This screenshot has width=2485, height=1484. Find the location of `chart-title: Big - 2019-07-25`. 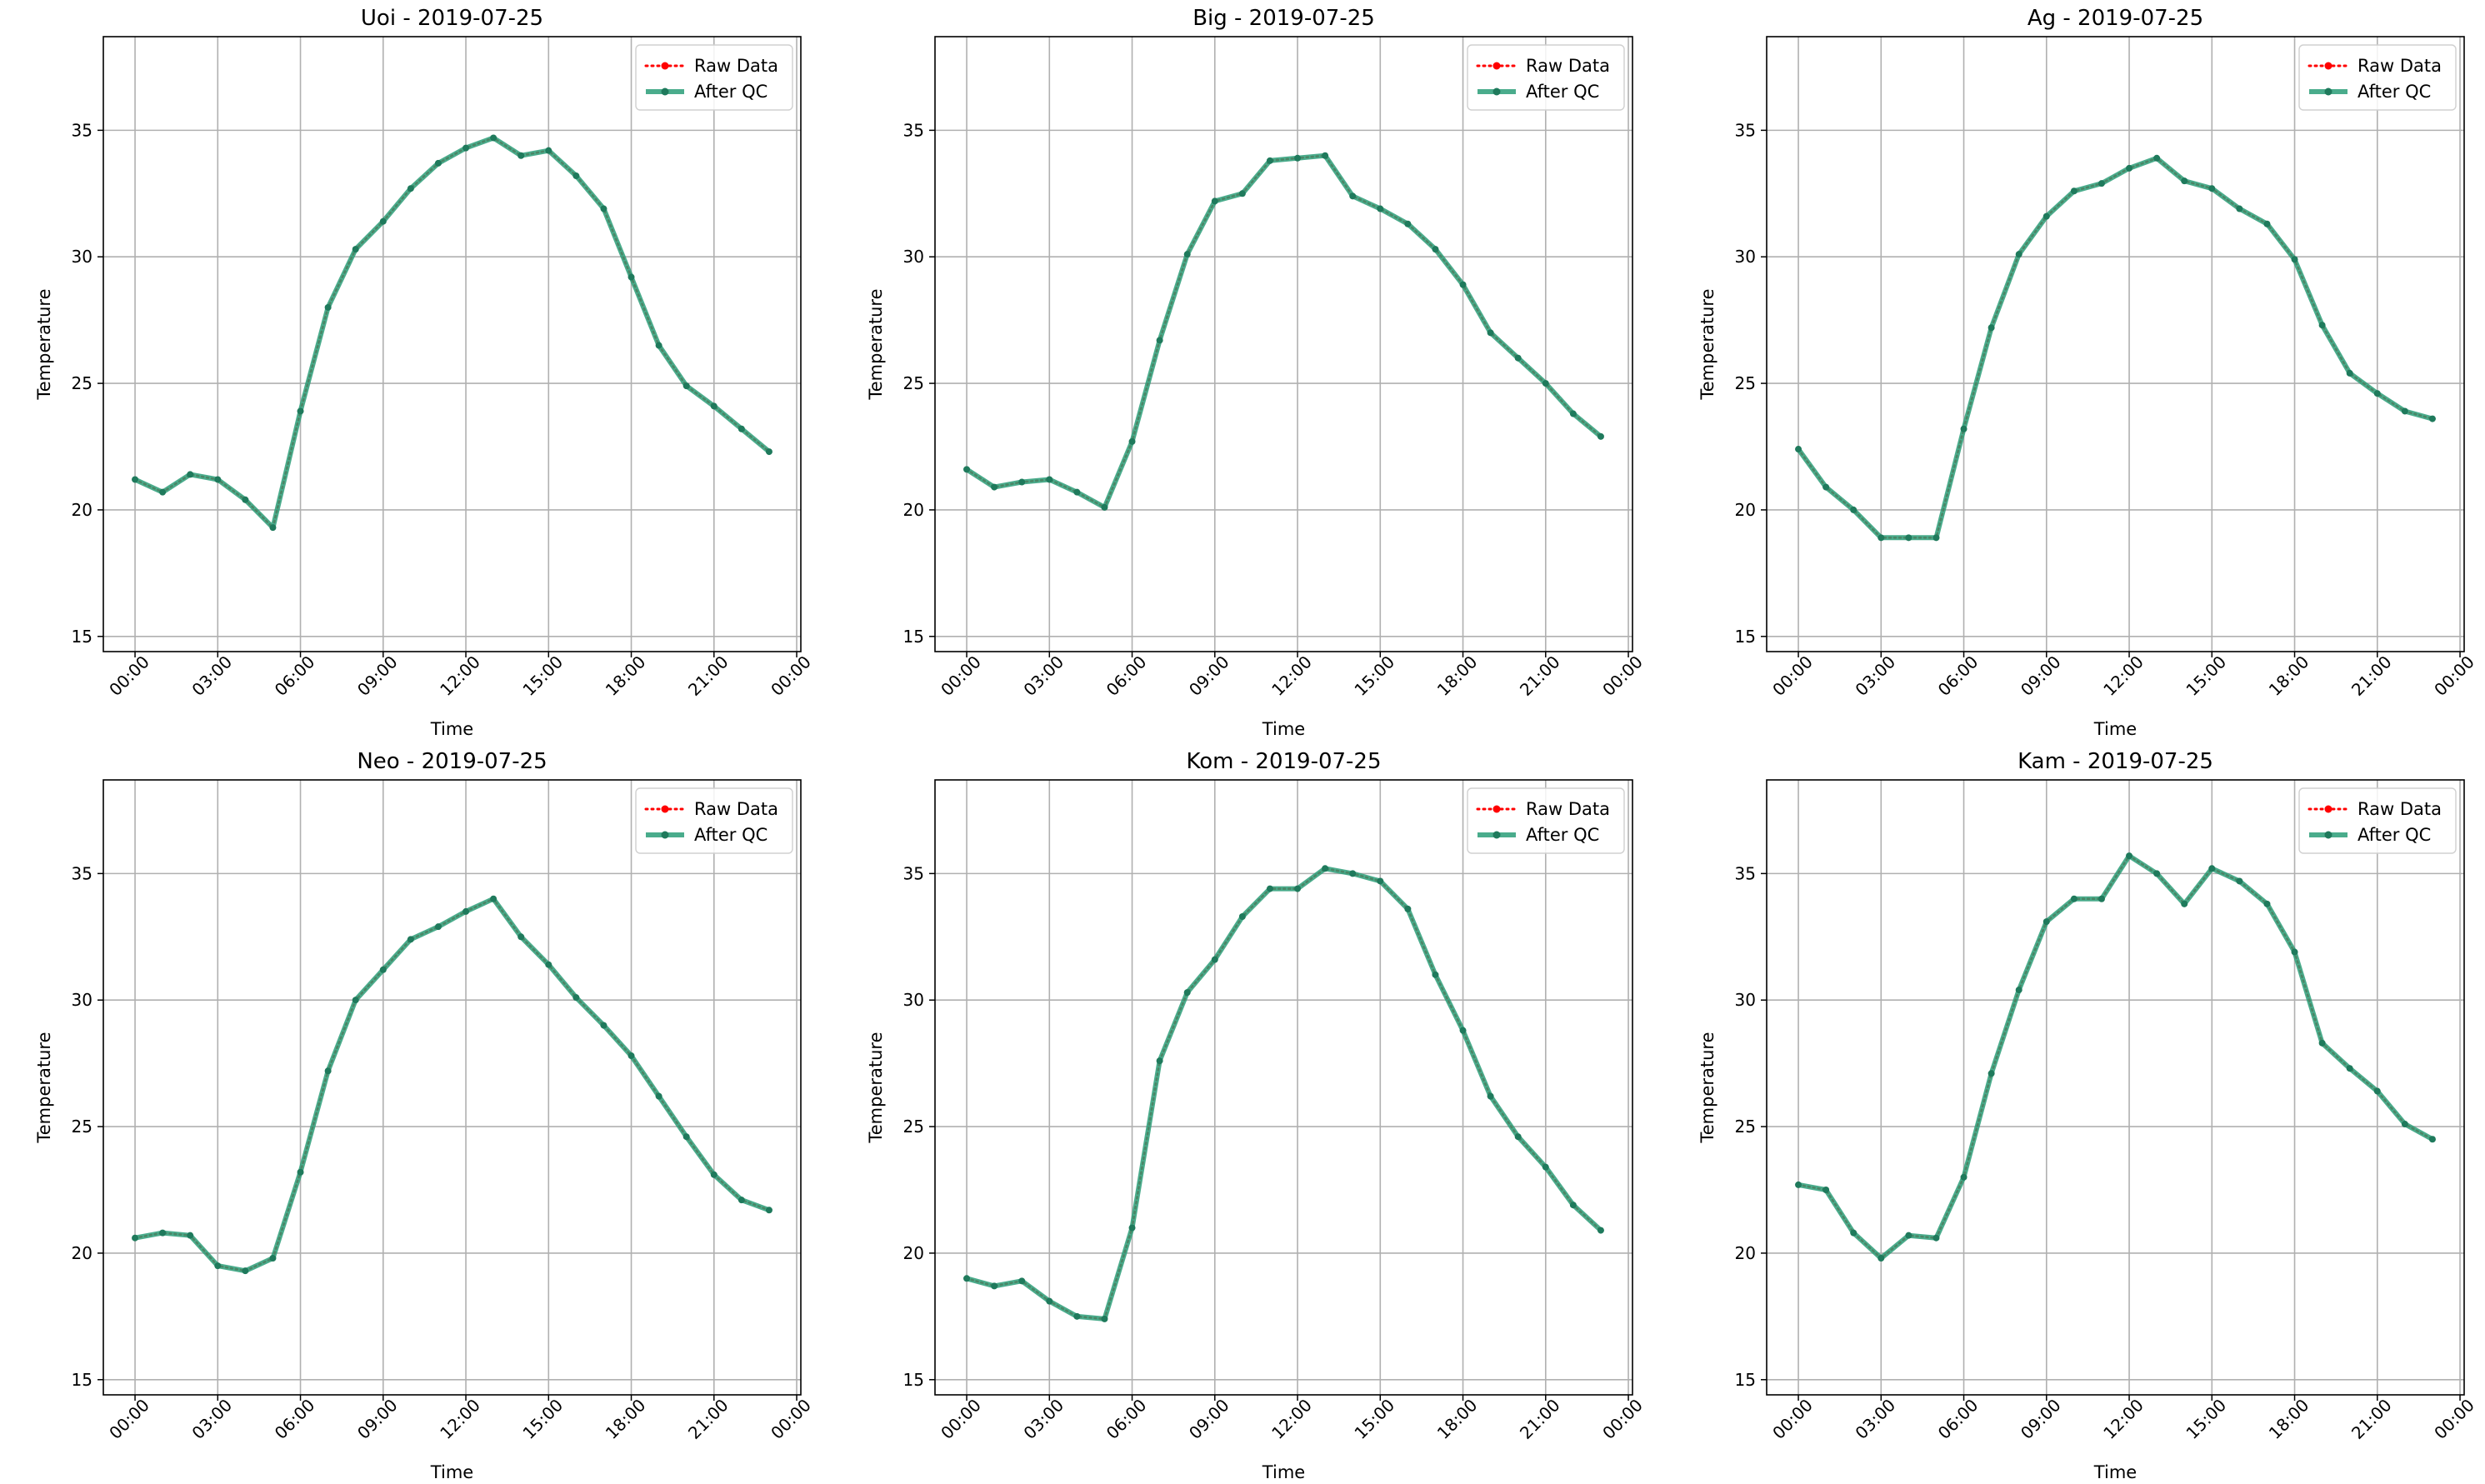

chart-title: Big - 2019-07-25 is located at coordinates (1283, 18).